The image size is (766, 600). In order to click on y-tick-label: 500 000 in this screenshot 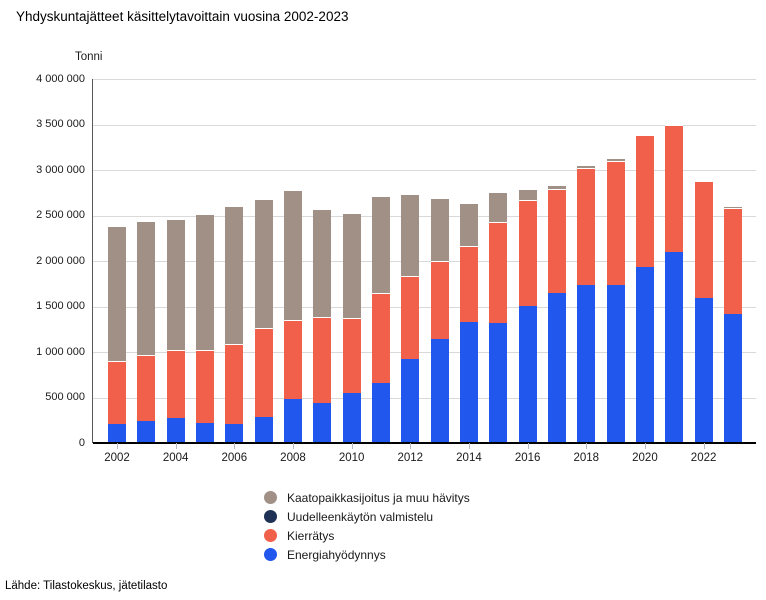, I will do `click(65, 397)`.